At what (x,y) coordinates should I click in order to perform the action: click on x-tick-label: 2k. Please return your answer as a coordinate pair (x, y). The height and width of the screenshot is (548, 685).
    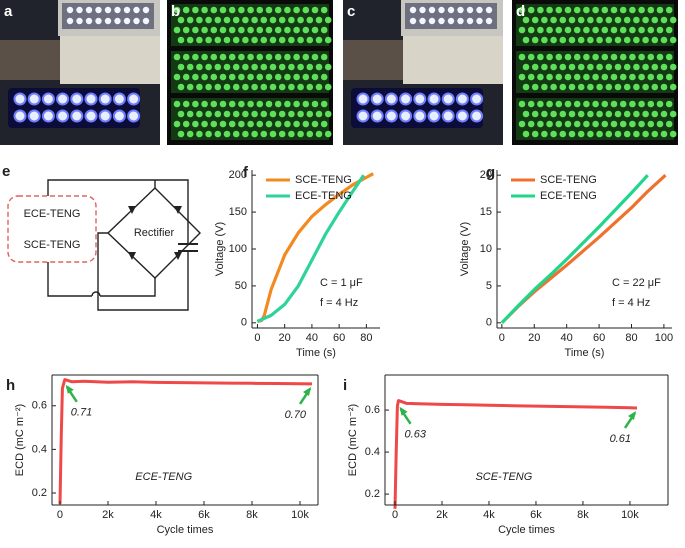
    Looking at the image, I should click on (442, 515).